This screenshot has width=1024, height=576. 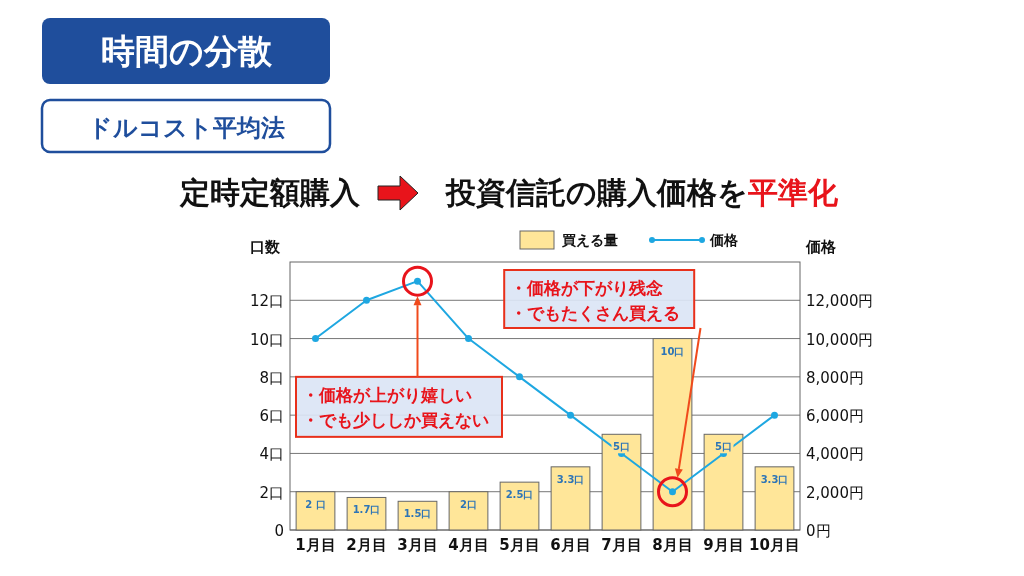 I want to click on y-tick-label: 8口, so click(x=271, y=377).